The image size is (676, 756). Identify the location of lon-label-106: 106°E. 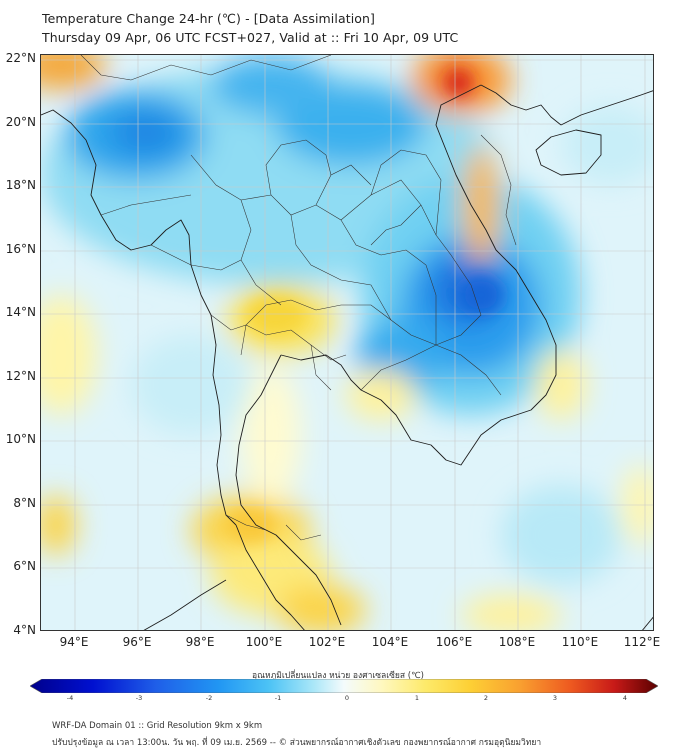
(454, 642).